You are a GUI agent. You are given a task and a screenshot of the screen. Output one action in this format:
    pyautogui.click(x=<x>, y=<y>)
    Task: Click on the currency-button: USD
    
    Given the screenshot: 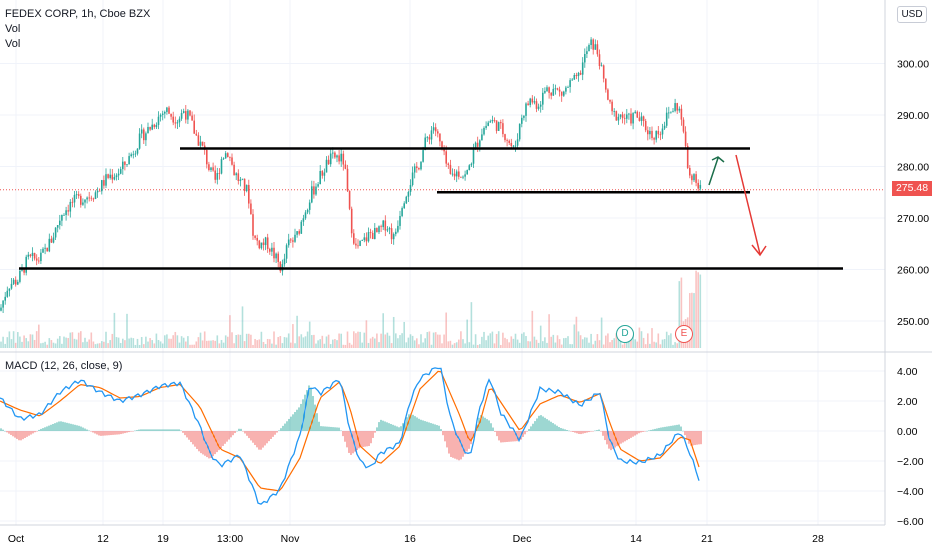 What is the action you would take?
    pyautogui.click(x=912, y=14)
    